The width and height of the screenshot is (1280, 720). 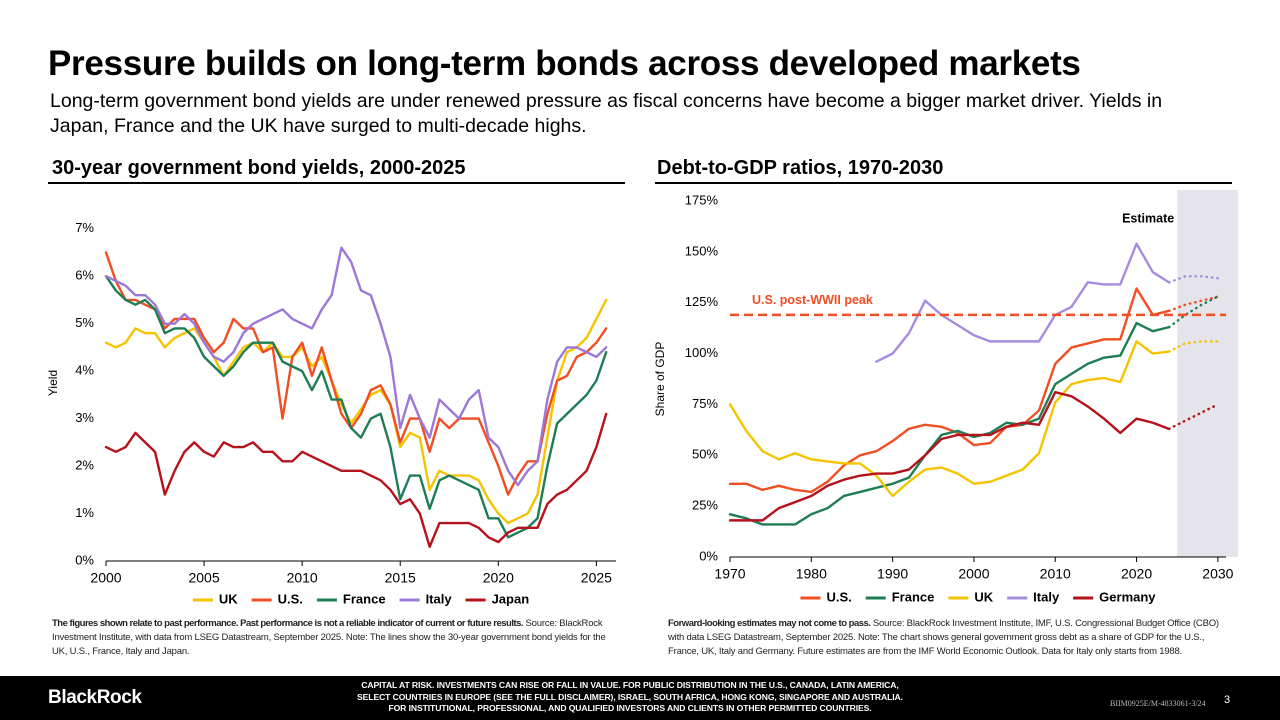 I want to click on x-tick-label: 2015, so click(x=400, y=578).